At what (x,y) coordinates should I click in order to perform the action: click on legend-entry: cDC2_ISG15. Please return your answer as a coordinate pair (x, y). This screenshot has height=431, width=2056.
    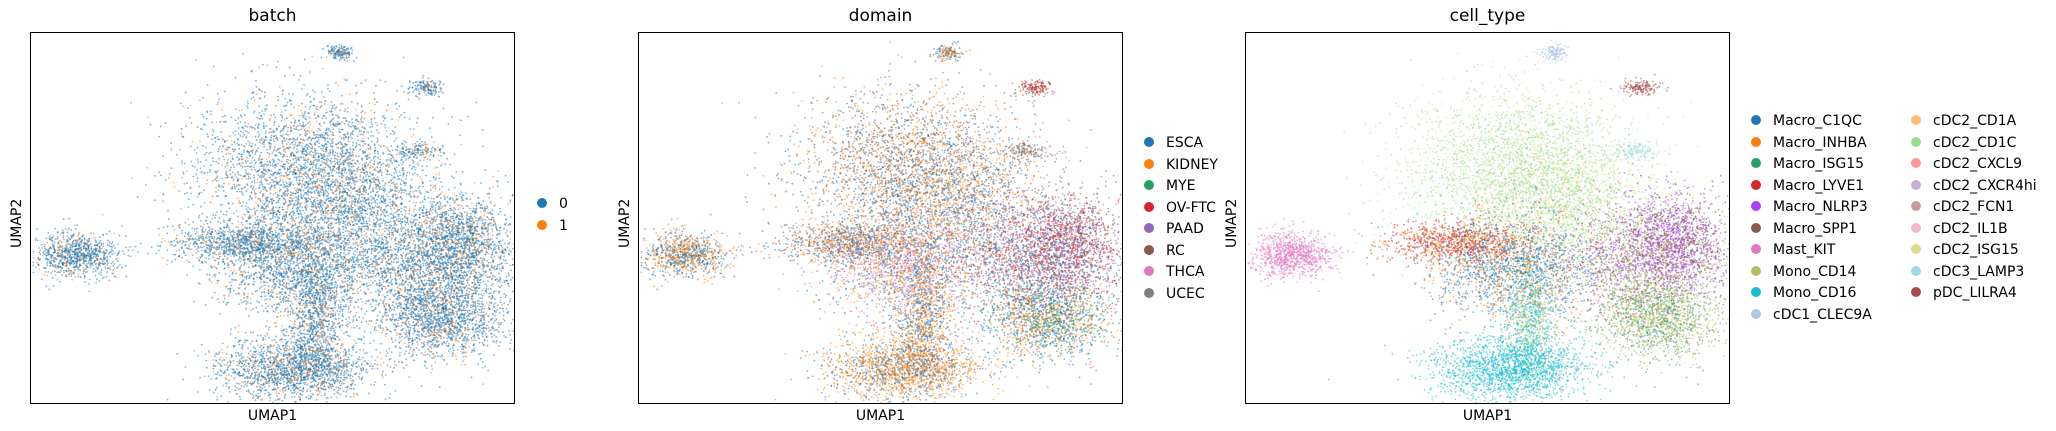
    Looking at the image, I should click on (1965, 250).